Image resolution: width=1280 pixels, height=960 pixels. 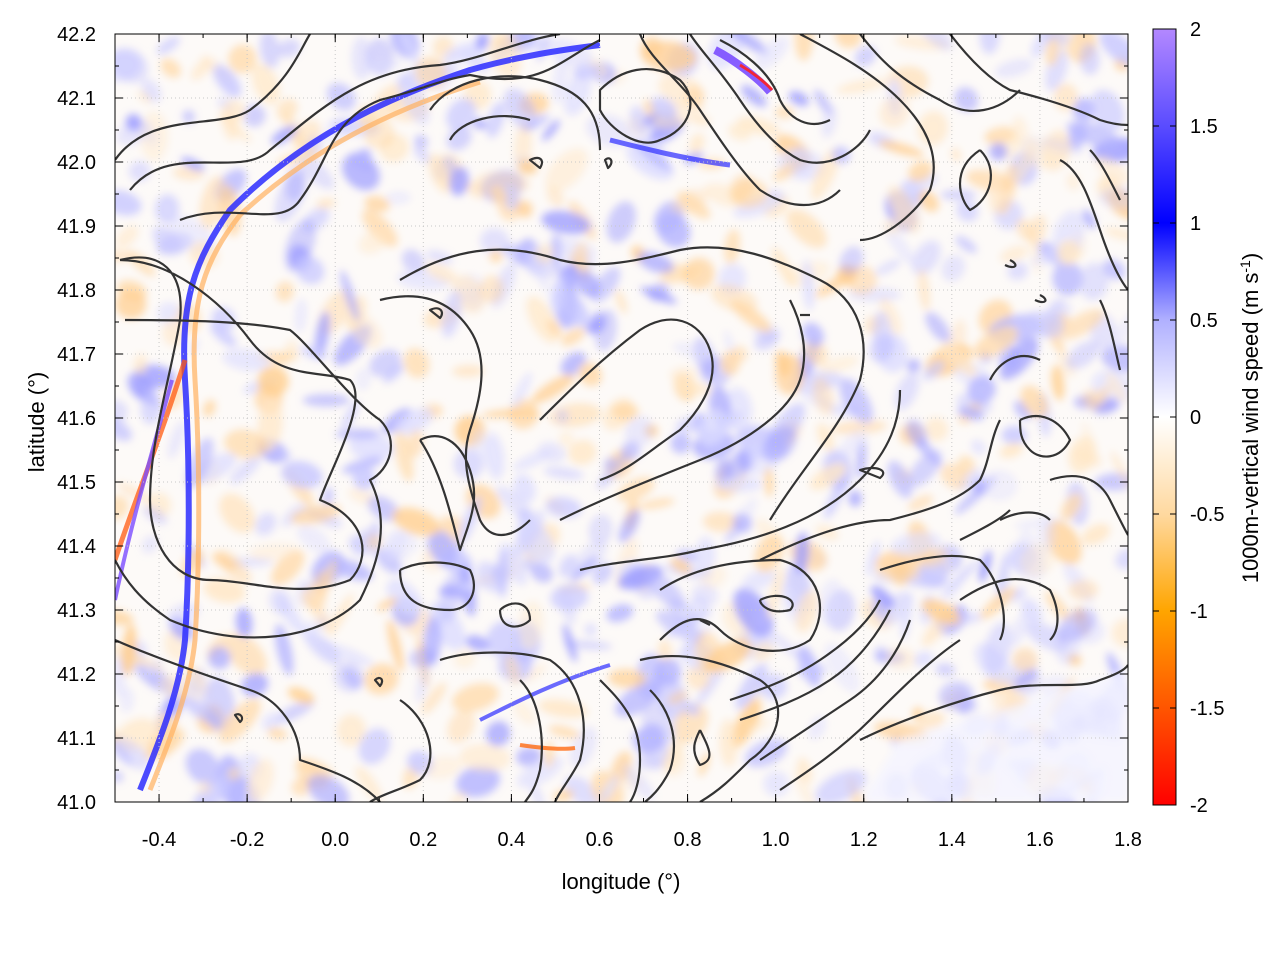 I want to click on x-tick-label: 0.8, so click(x=688, y=840).